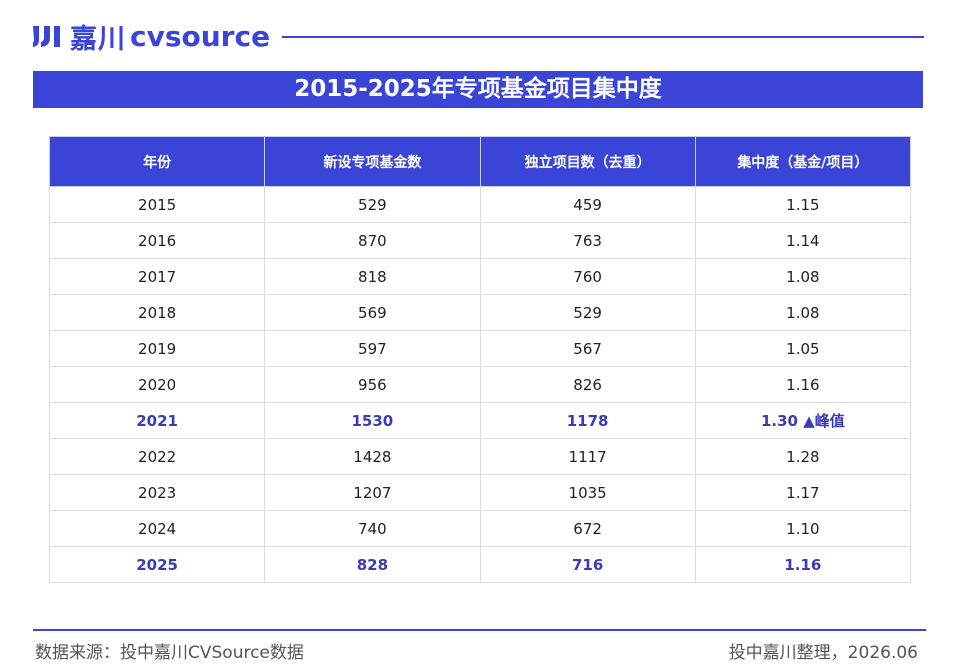 This screenshot has height=669, width=960. I want to click on table-cell: 2022, so click(157, 456).